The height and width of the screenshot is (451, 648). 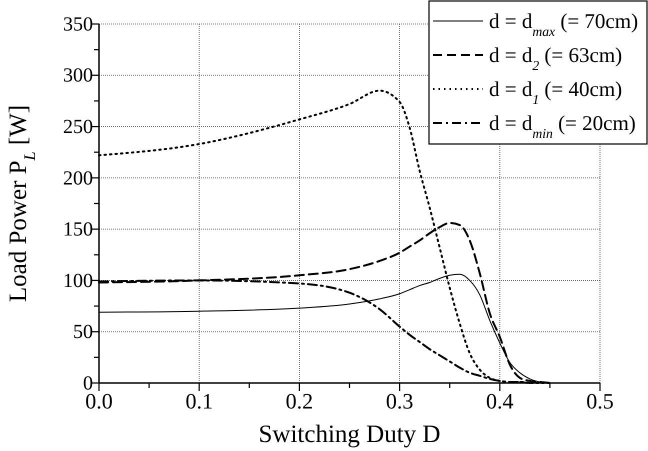 I want to click on x-tick-label: 0.1, so click(x=199, y=401).